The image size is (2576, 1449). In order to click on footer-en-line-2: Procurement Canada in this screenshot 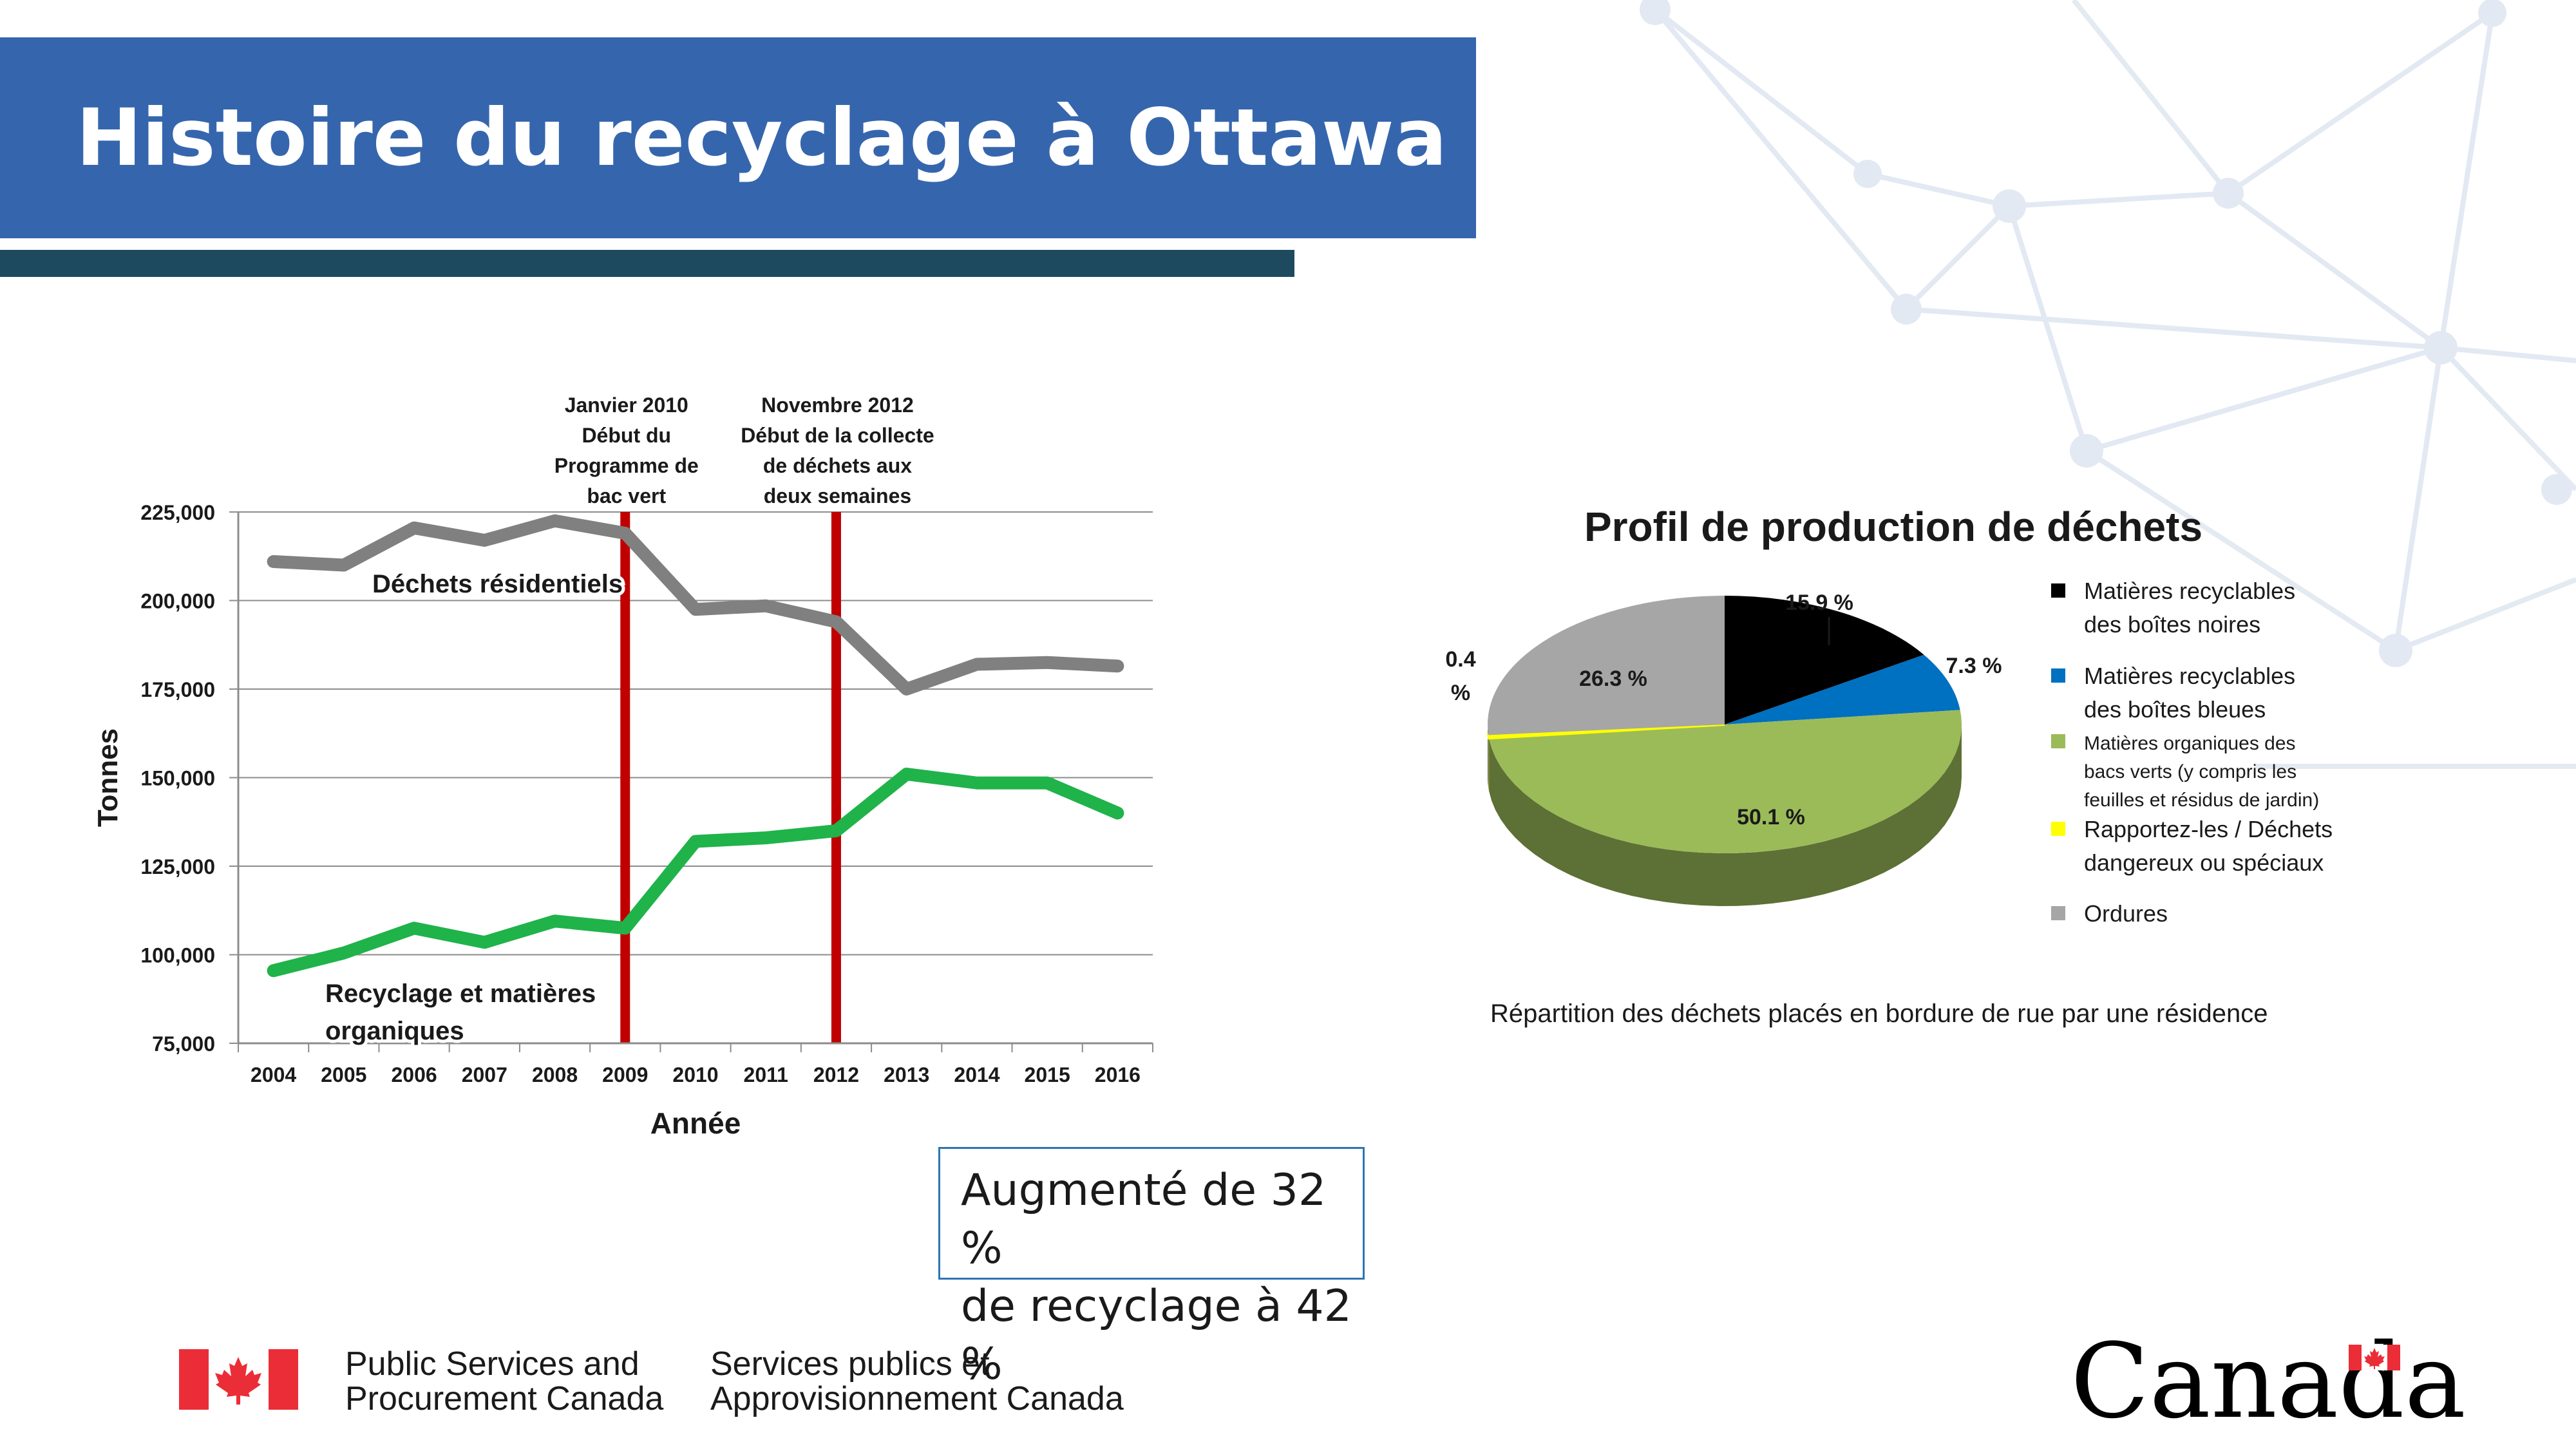, I will do `click(505, 1399)`.